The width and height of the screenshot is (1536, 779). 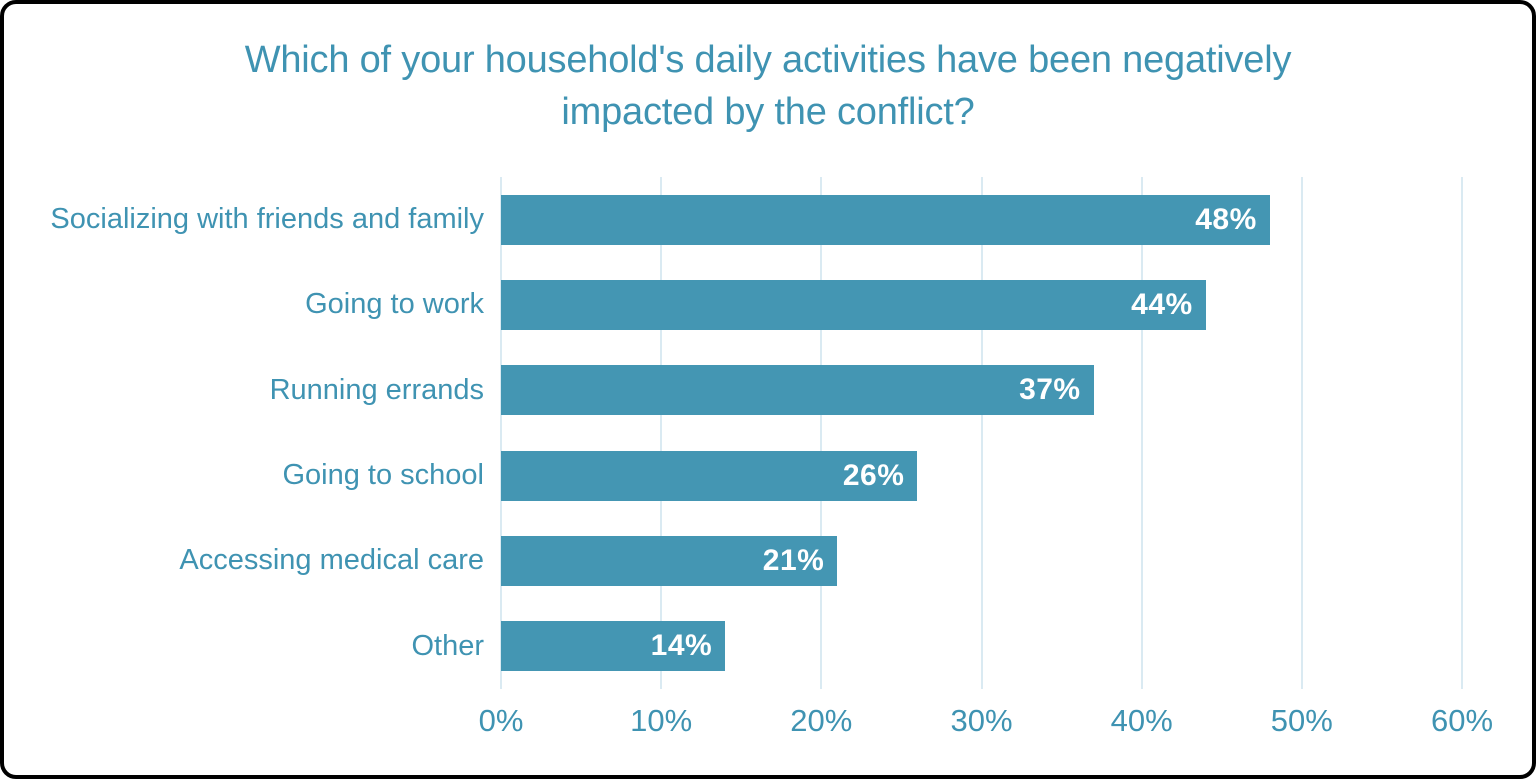 What do you see at coordinates (267, 219) in the screenshot?
I see `category-label: Socializing with friends and family` at bounding box center [267, 219].